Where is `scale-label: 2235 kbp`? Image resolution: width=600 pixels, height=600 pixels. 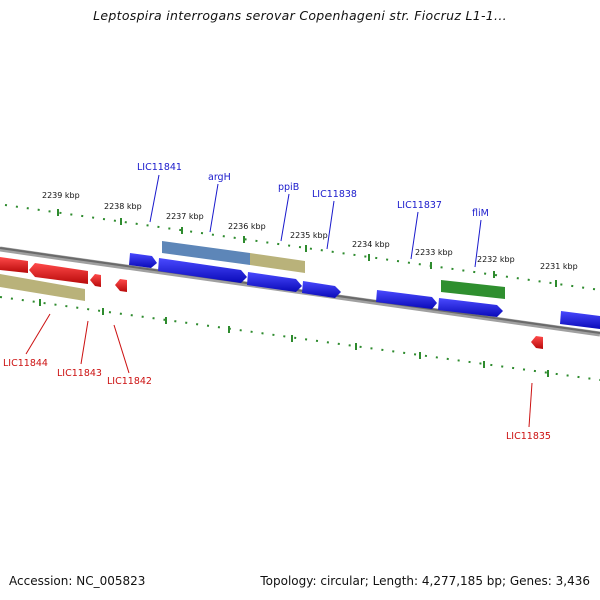
scale-label: 2235 kbp is located at coordinates (309, 235).